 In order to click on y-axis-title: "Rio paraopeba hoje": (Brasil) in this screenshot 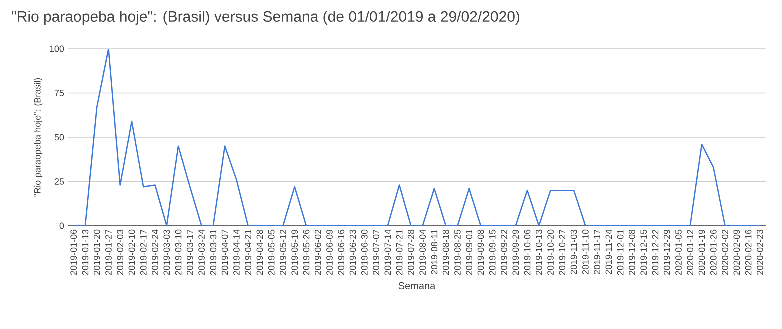, I will do `click(38, 137)`.